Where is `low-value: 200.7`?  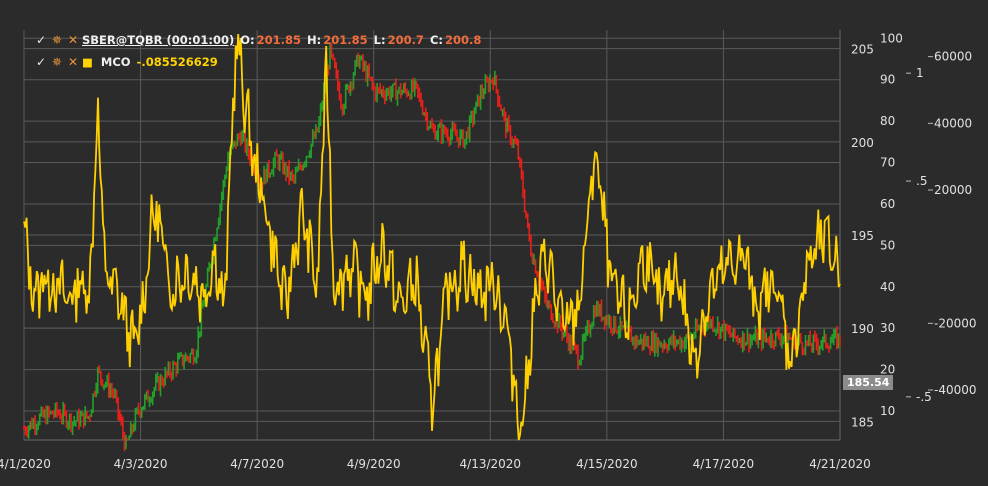 low-value: 200.7 is located at coordinates (405, 40).